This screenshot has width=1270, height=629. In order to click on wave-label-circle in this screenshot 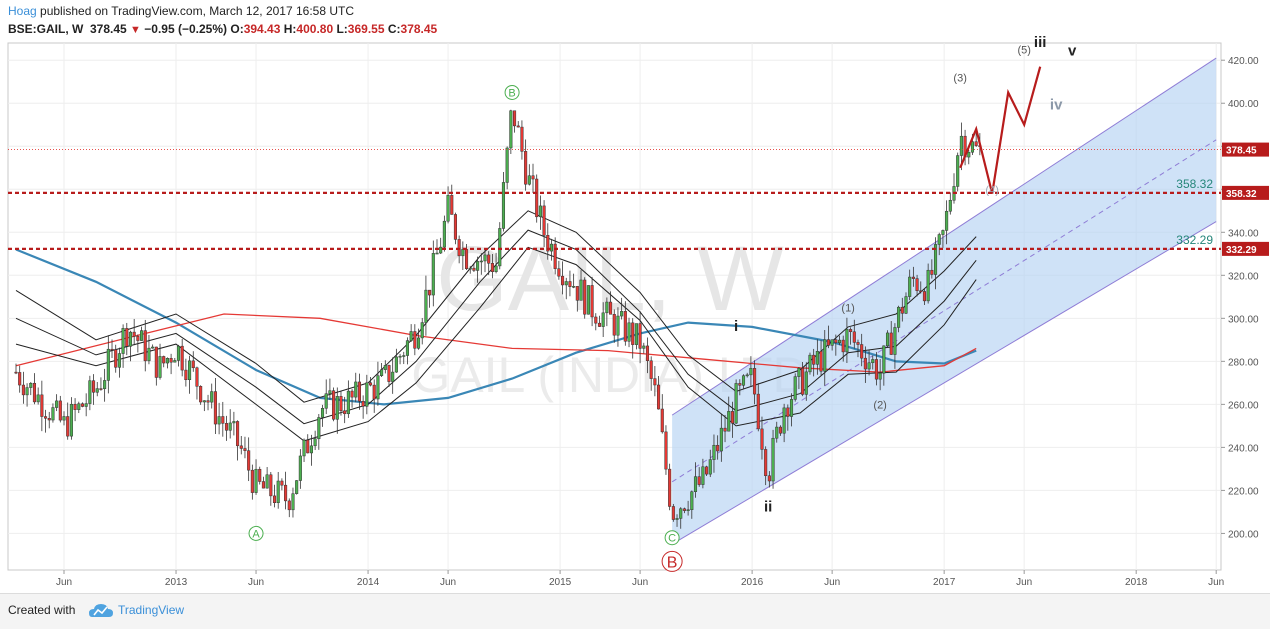, I will do `click(256, 533)`.